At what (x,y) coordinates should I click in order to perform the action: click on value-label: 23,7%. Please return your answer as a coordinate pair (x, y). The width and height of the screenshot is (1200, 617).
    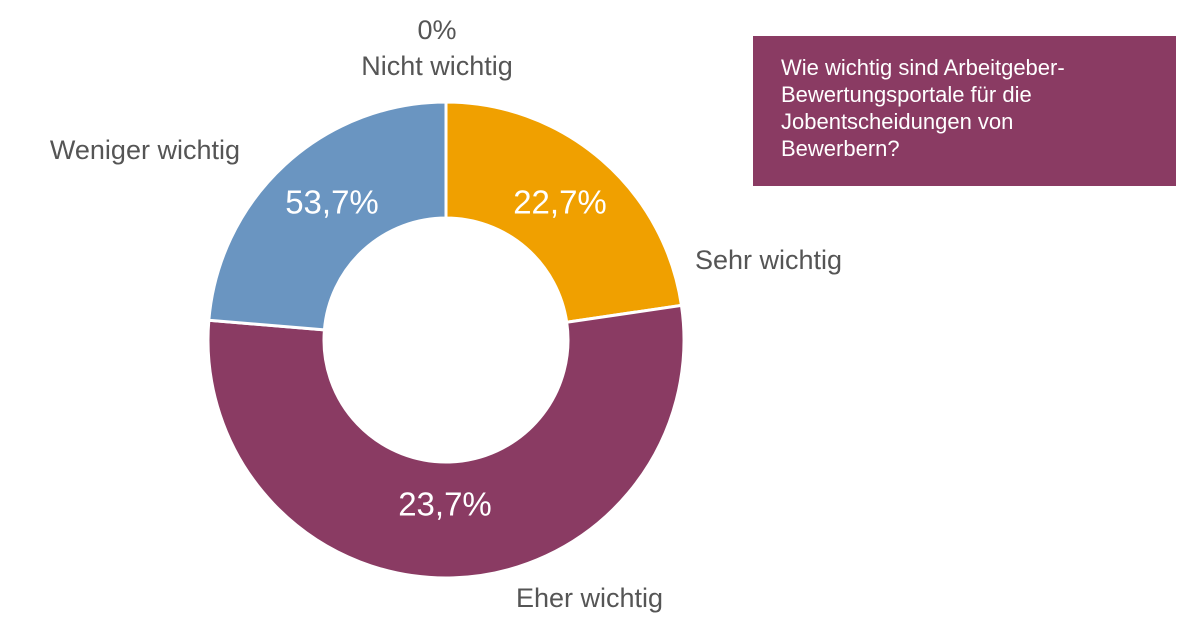
    Looking at the image, I should click on (445, 504).